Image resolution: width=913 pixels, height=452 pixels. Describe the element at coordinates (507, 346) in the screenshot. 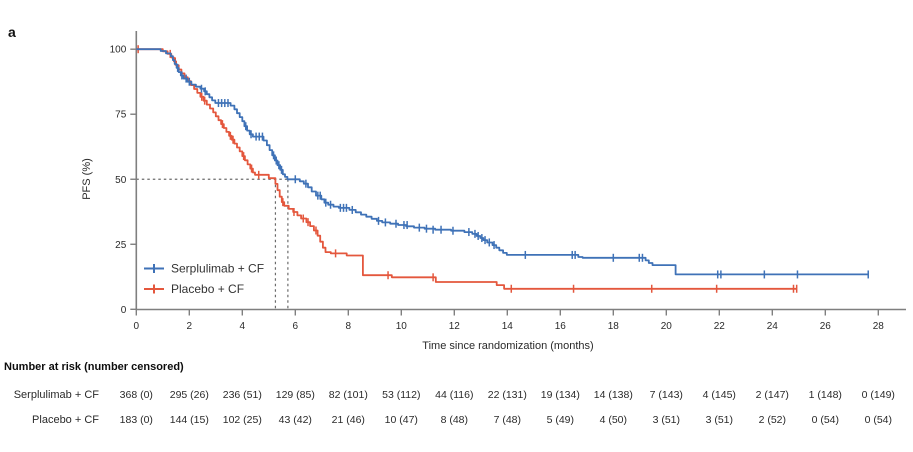

I see `x-axis-title: Time since randomization (months)` at that location.